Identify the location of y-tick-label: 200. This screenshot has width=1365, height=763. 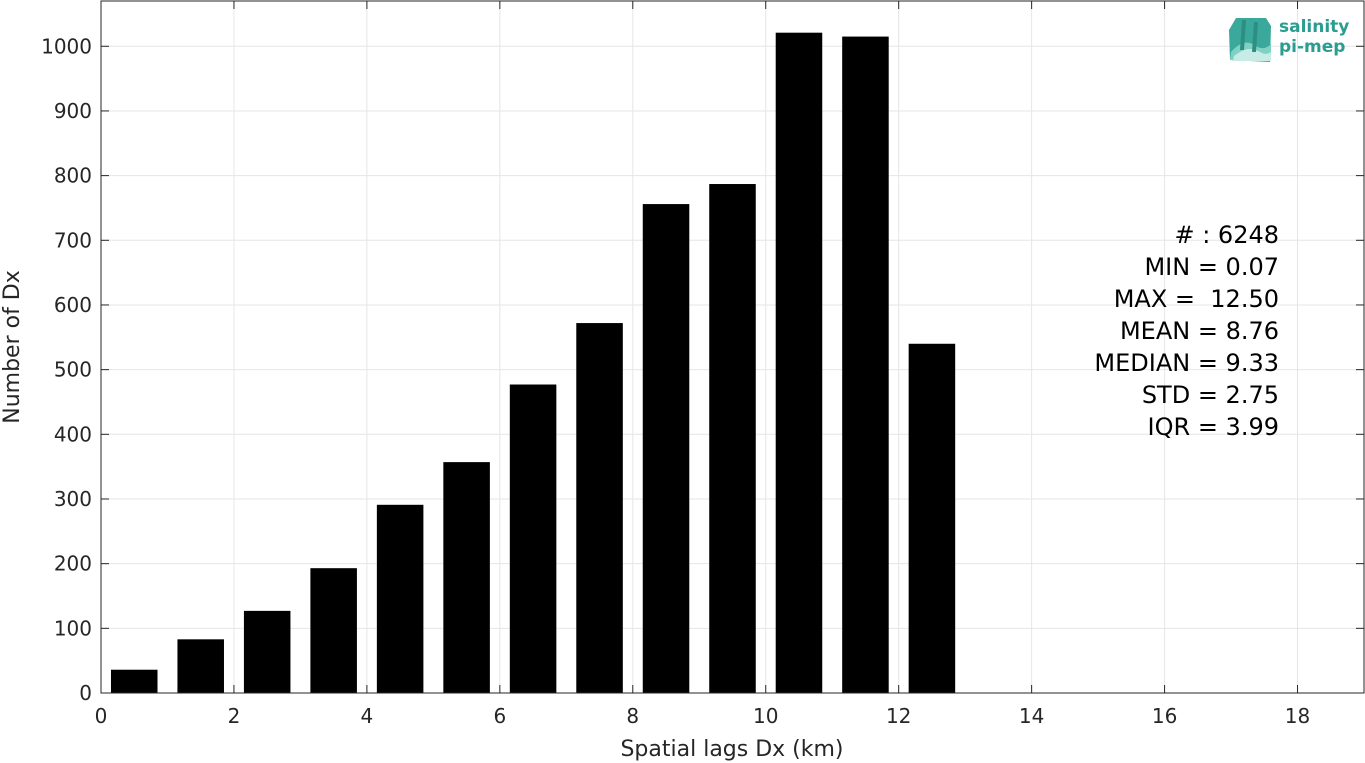
(73, 564).